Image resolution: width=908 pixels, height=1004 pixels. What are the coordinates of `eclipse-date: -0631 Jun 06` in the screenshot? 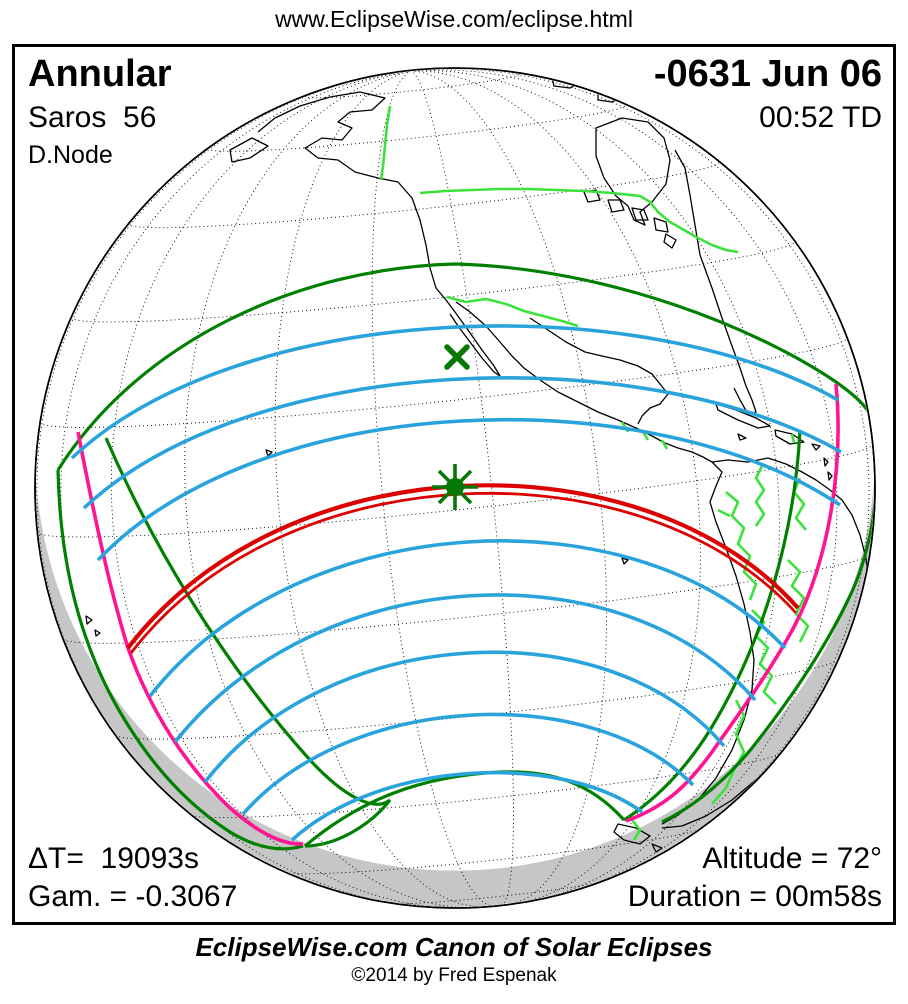 It's located at (767, 74).